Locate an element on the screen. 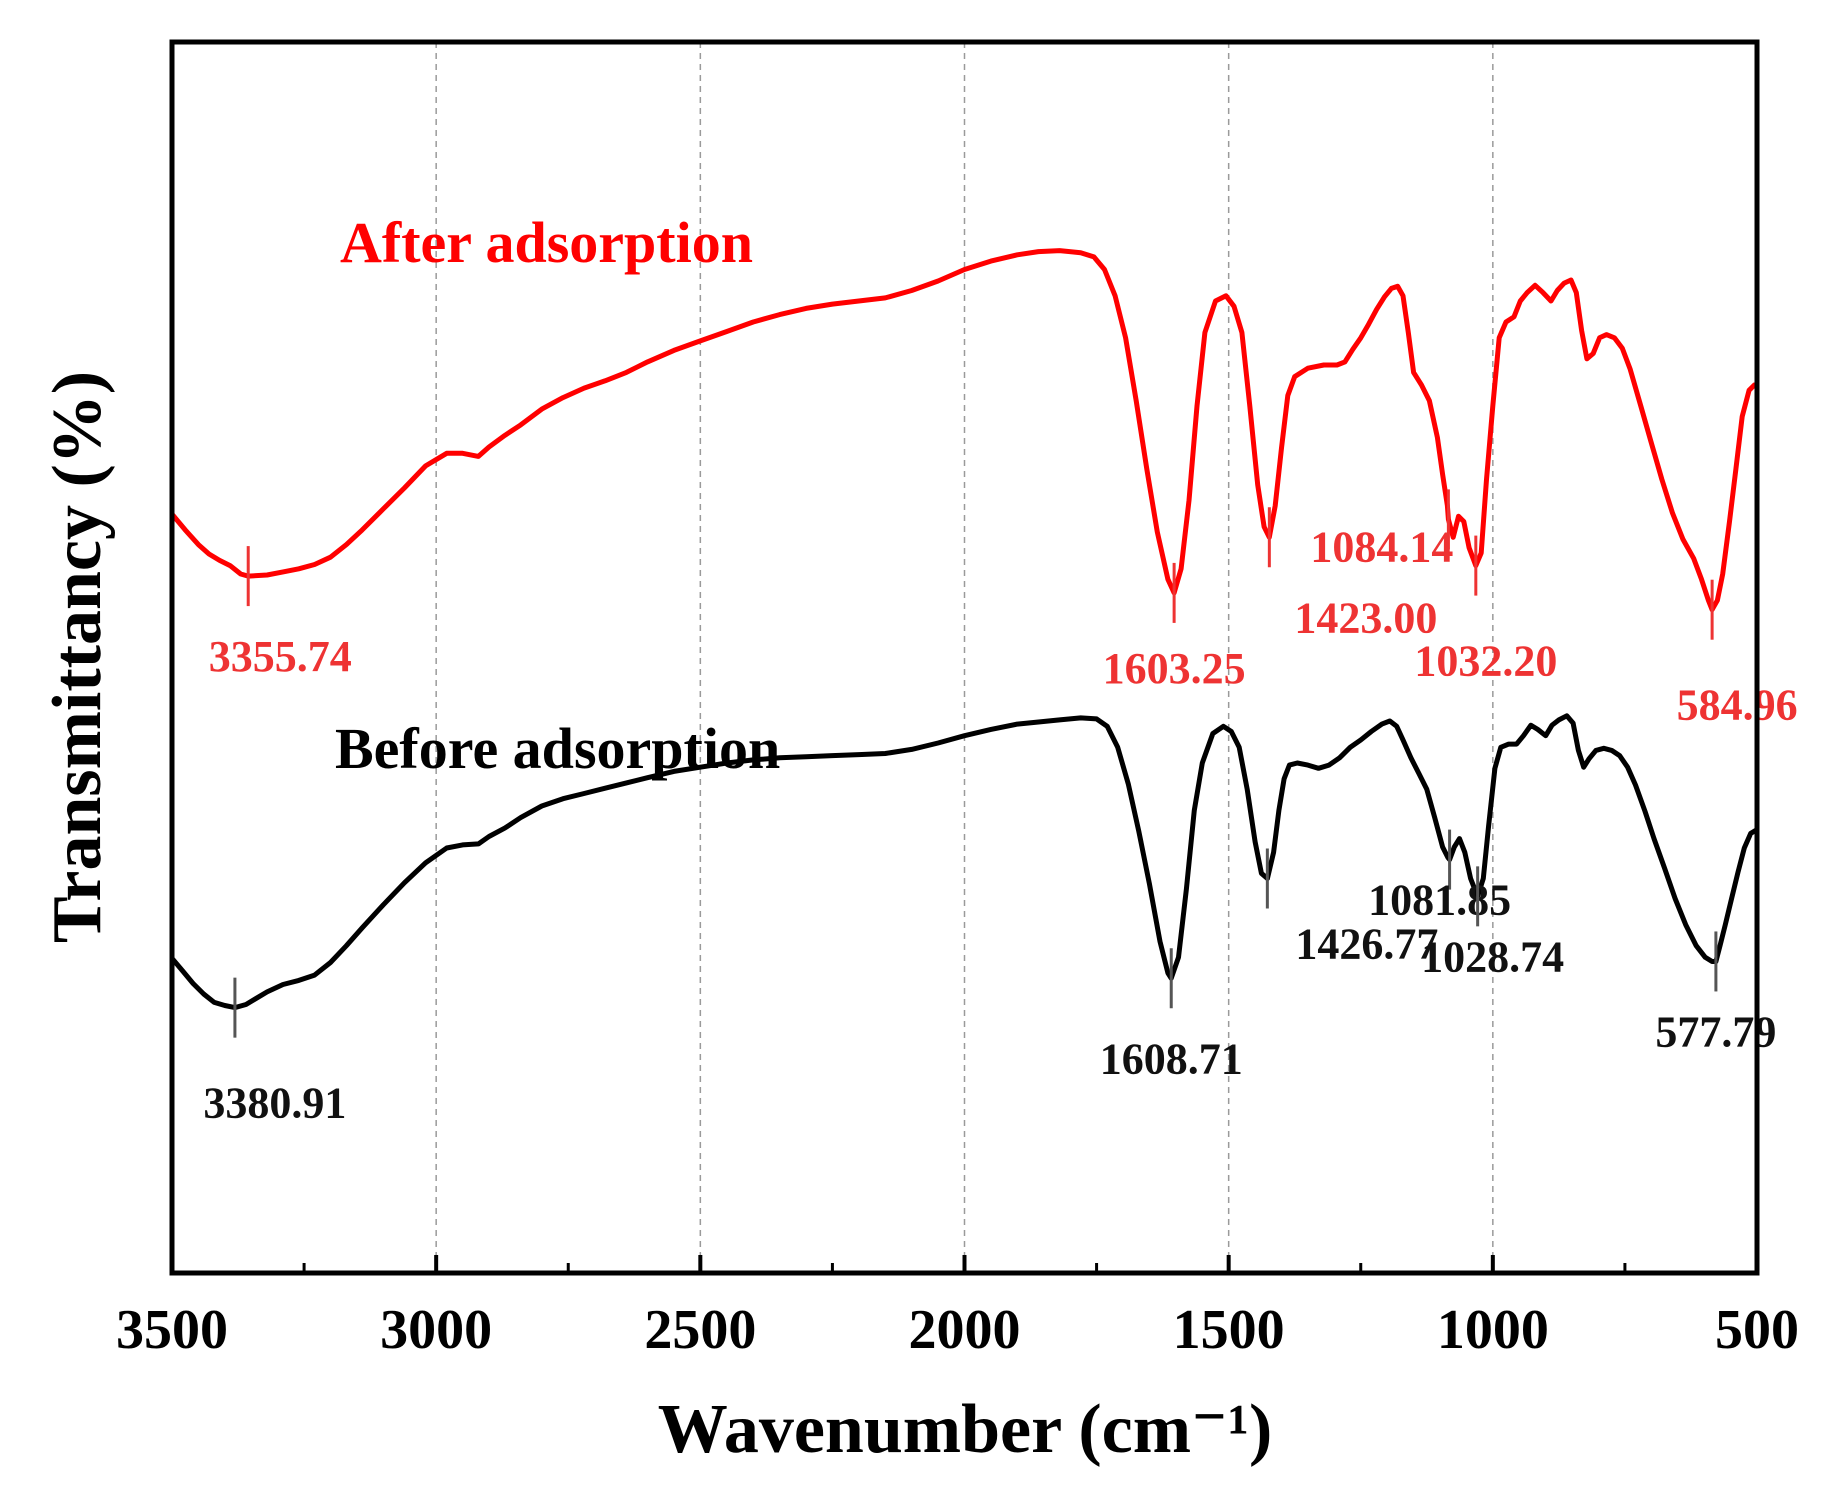  x-axis-ticks: 3500 3000 2500 2000 1500 1000 500 is located at coordinates (957, 1308).